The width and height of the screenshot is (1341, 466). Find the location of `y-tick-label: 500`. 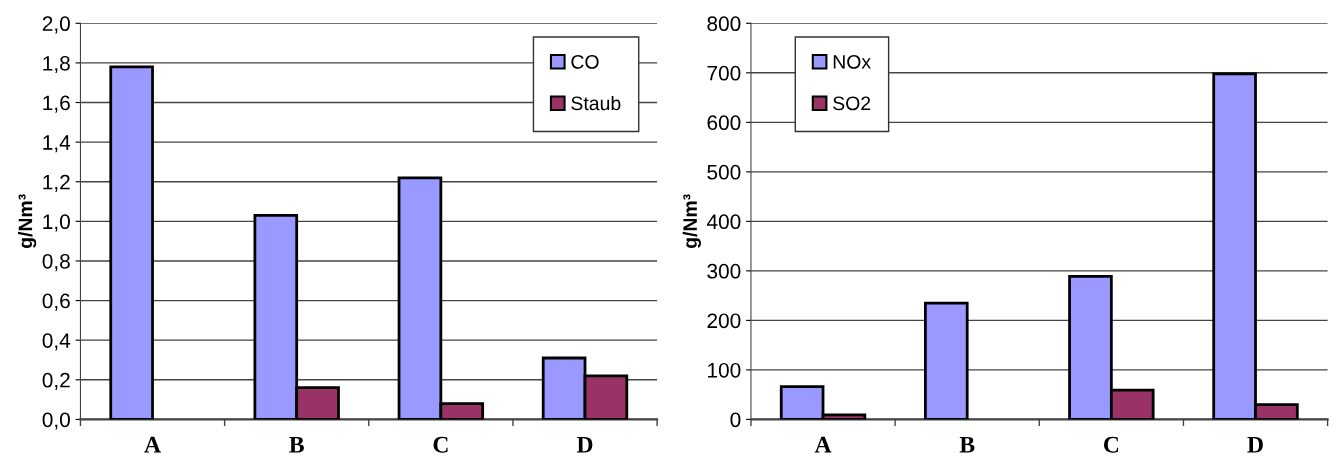

y-tick-label: 500 is located at coordinates (724, 172).